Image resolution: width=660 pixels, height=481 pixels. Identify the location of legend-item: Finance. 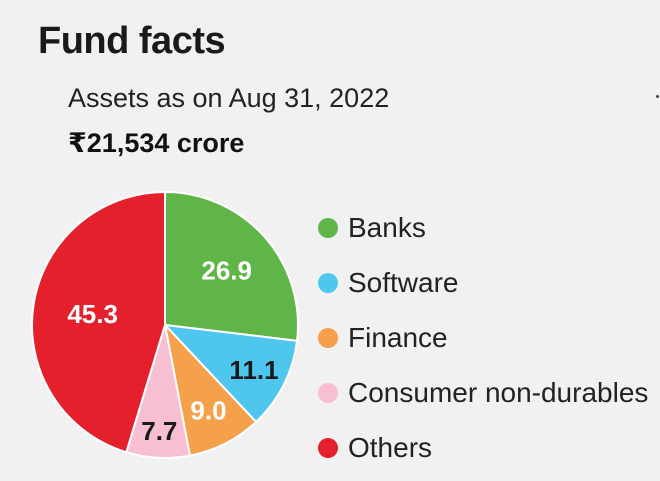
(483, 337).